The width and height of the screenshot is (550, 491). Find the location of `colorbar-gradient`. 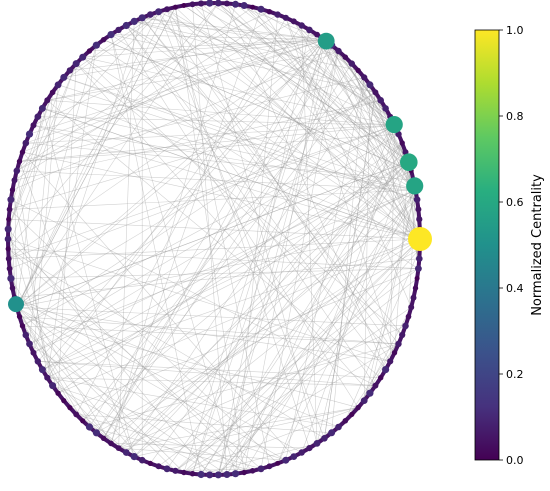

colorbar-gradient is located at coordinates (487, 245).